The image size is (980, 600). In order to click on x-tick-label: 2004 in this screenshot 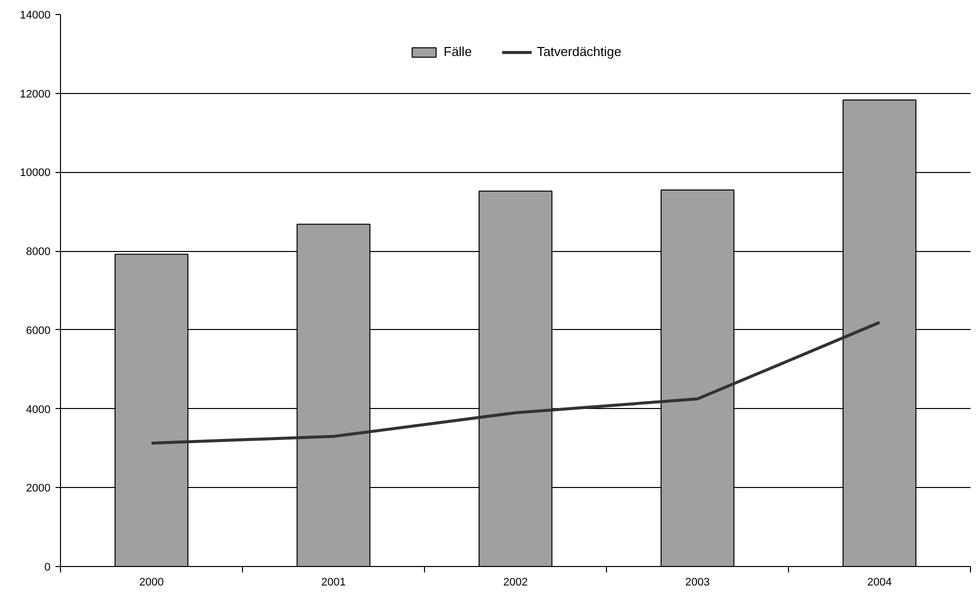, I will do `click(879, 582)`.